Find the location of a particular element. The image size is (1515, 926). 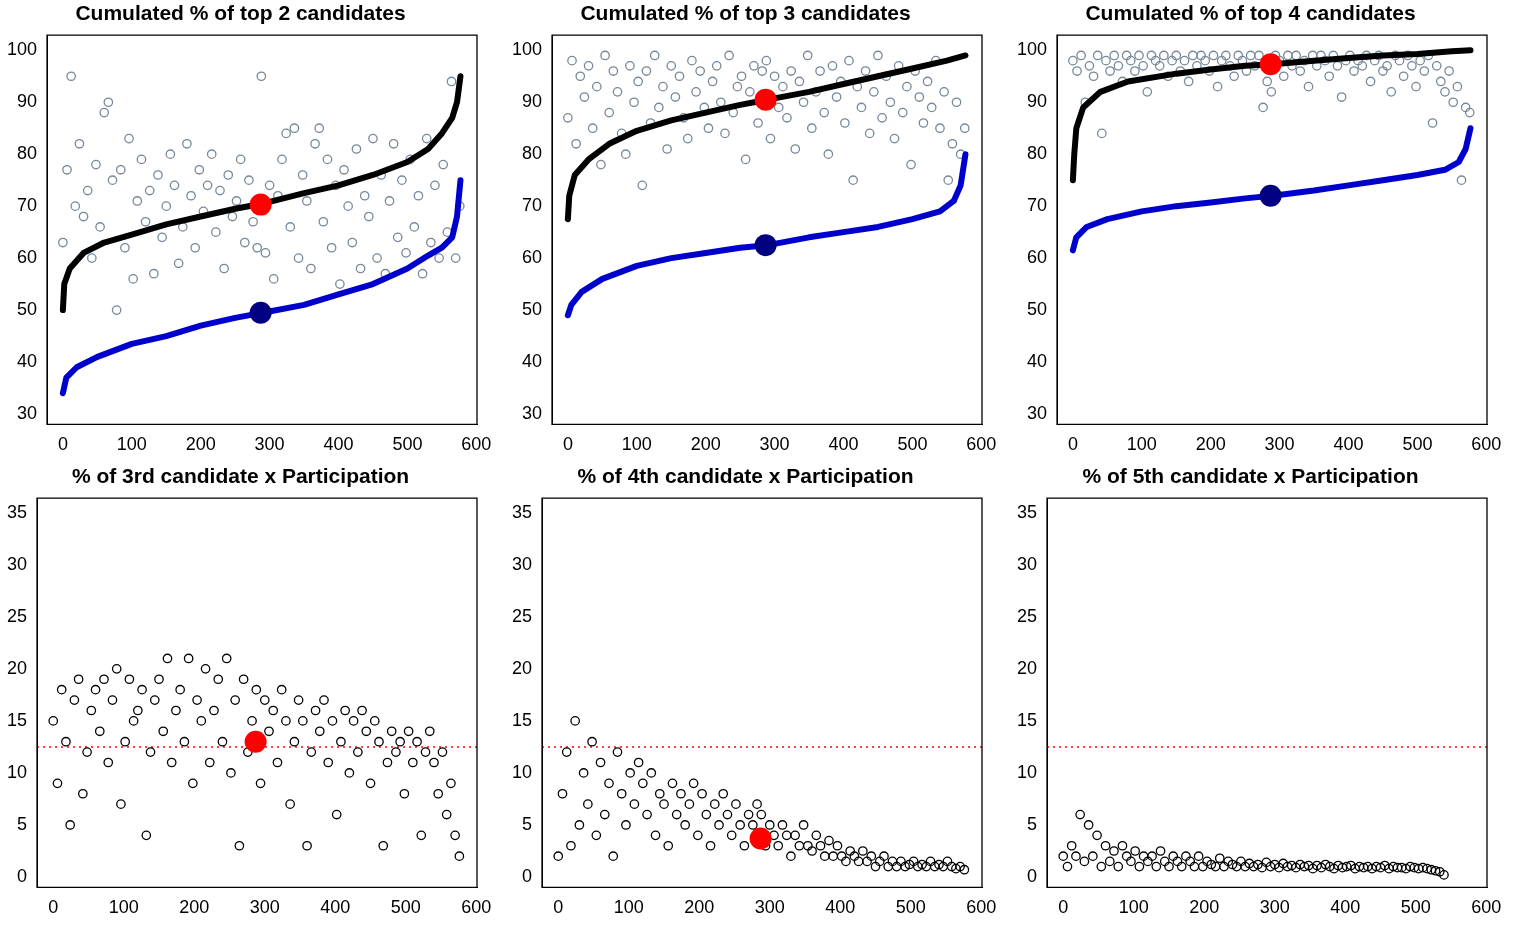

chart-title: Cumulated % of top 2 candidates is located at coordinates (240, 13).